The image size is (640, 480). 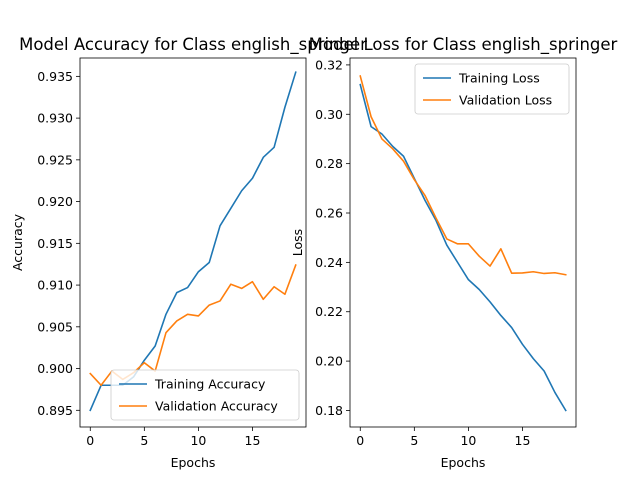 I want to click on y-tick-label: 0.895, so click(x=55, y=410).